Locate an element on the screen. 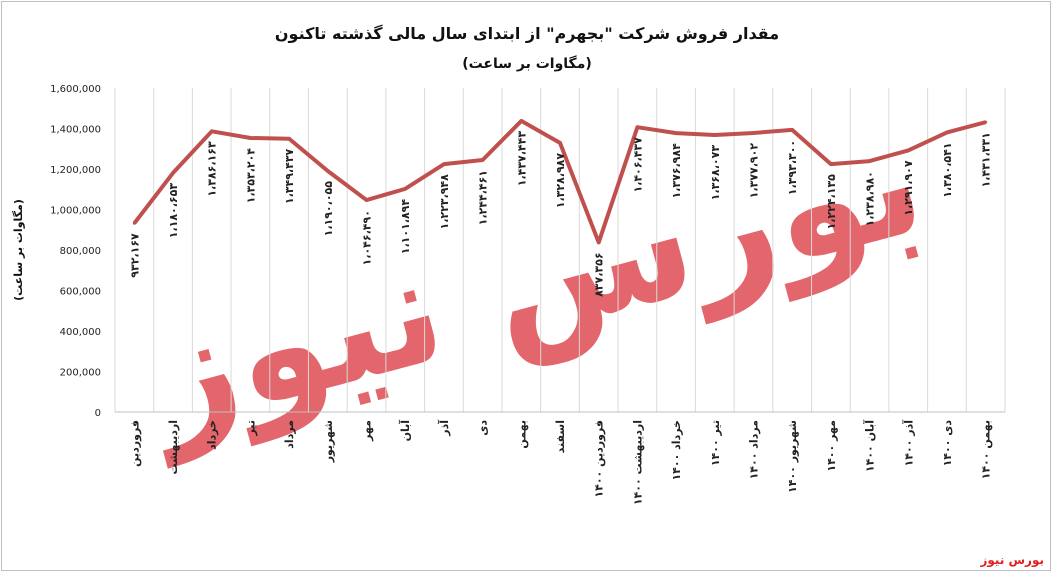  x-tick-label: خرداد ۱۴۰۰ is located at coordinates (676, 450).